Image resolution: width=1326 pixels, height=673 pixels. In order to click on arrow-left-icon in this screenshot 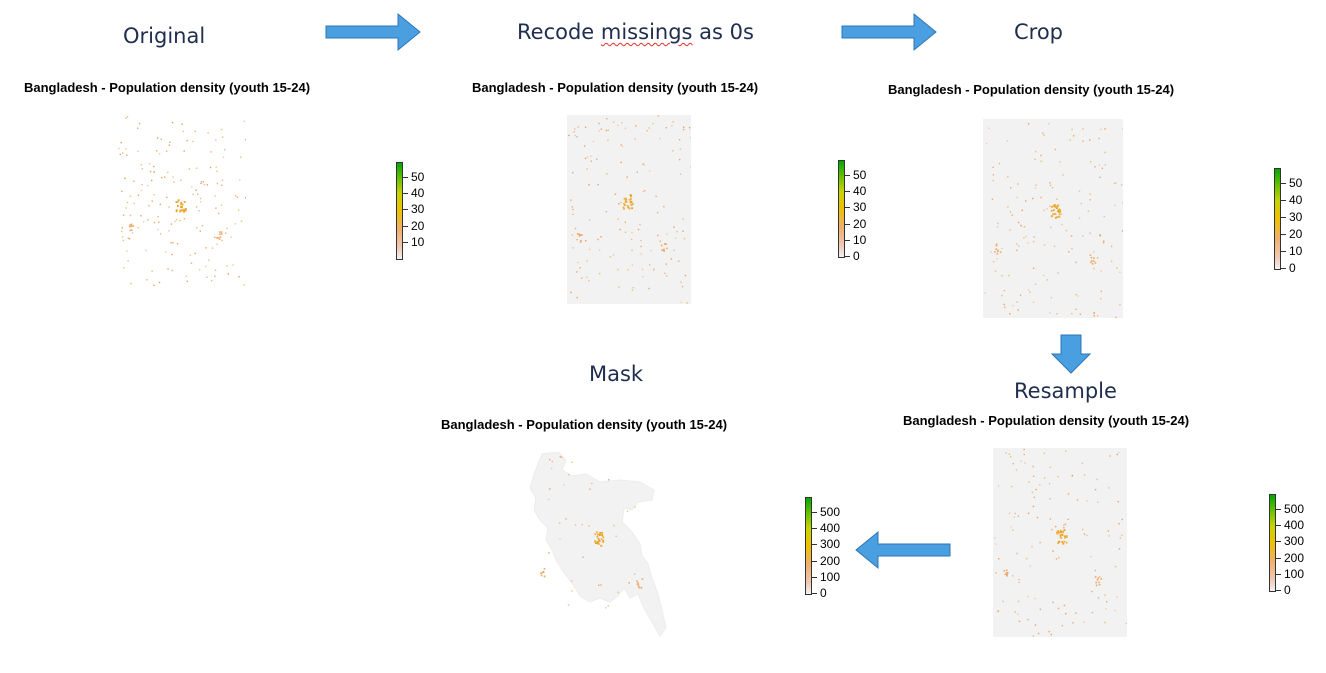, I will do `click(903, 550)`.